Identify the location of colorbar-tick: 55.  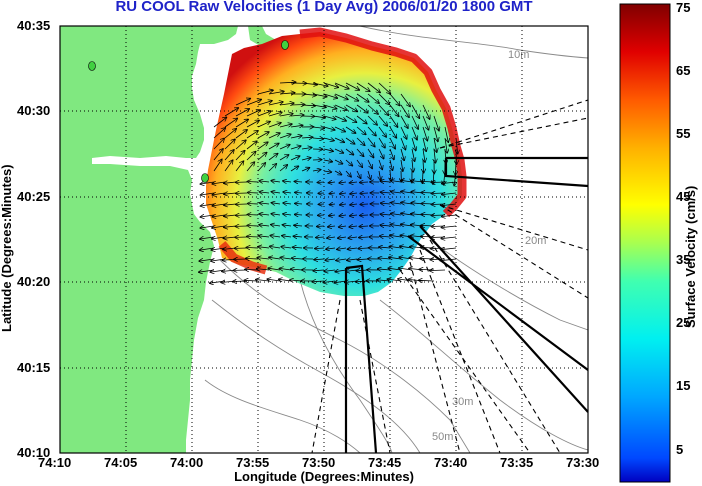
(683, 133).